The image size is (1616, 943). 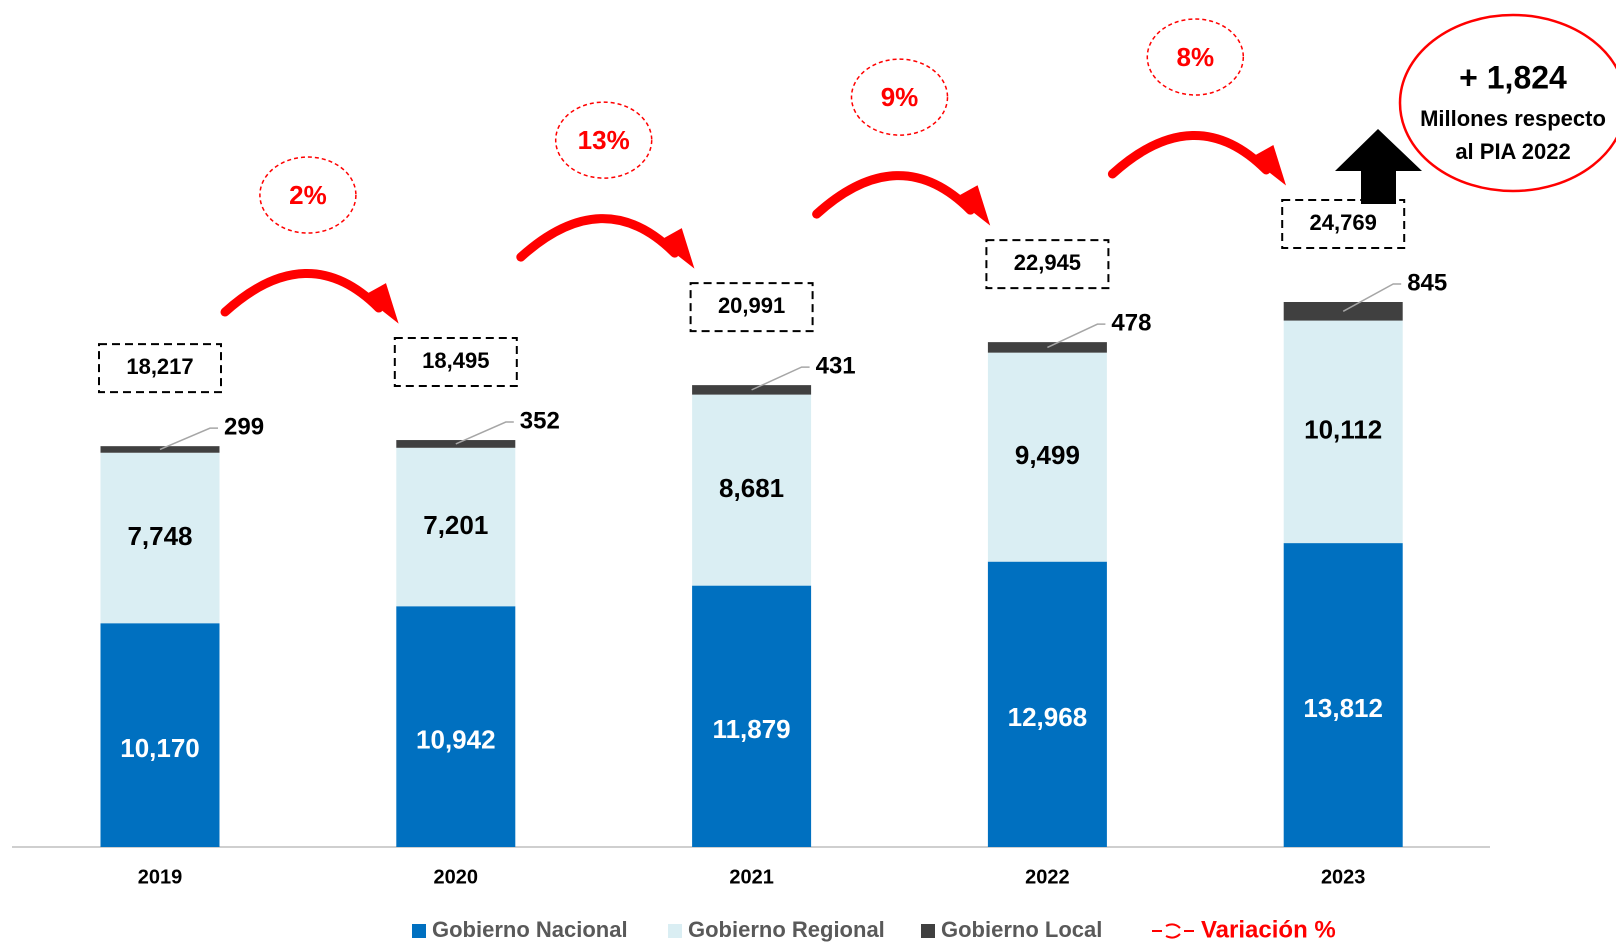 I want to click on total-label: 18,217, so click(x=159, y=366).